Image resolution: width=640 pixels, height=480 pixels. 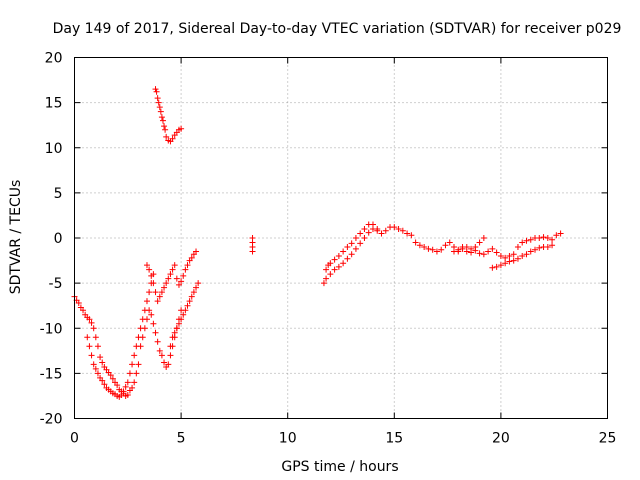 What do you see at coordinates (74, 439) in the screenshot?
I see `x-tick-label: 0` at bounding box center [74, 439].